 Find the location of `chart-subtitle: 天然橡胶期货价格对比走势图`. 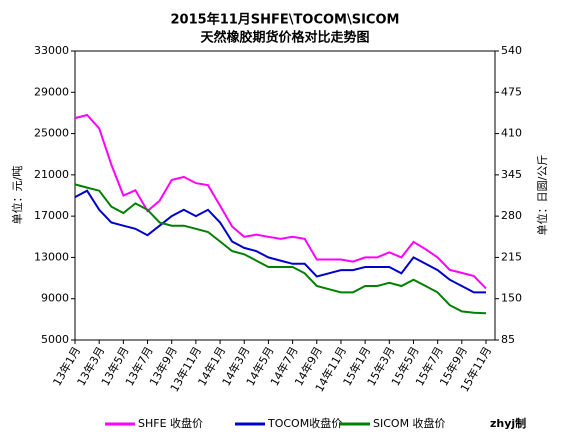

chart-subtitle: 天然橡胶期货价格对比走势图 is located at coordinates (284, 38).